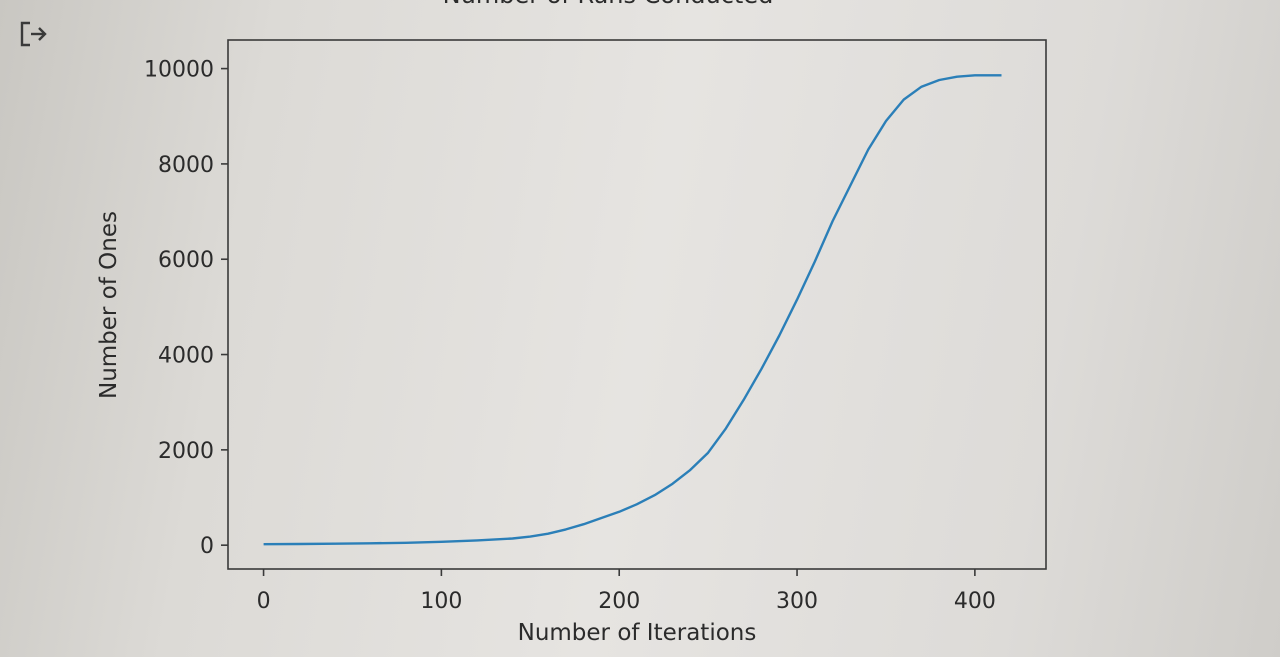 This screenshot has height=657, width=1280. What do you see at coordinates (637, 633) in the screenshot?
I see `x-axis-label: Number of Iterations` at bounding box center [637, 633].